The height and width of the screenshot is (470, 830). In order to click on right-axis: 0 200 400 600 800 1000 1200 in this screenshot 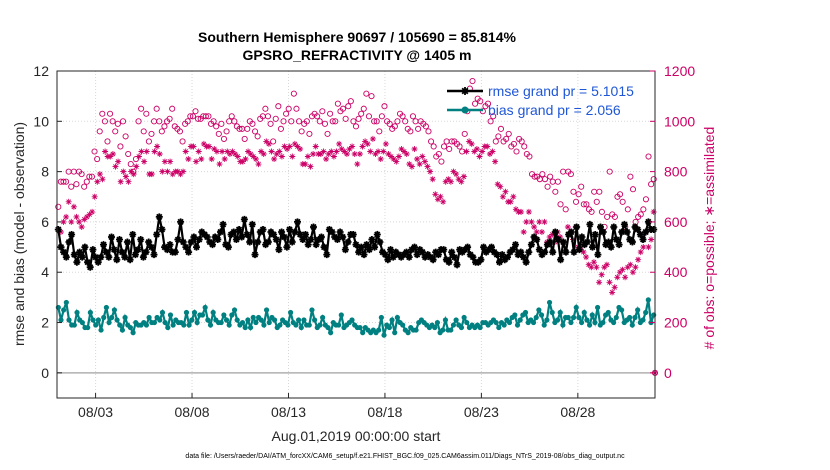, I will do `click(672, 222)`.